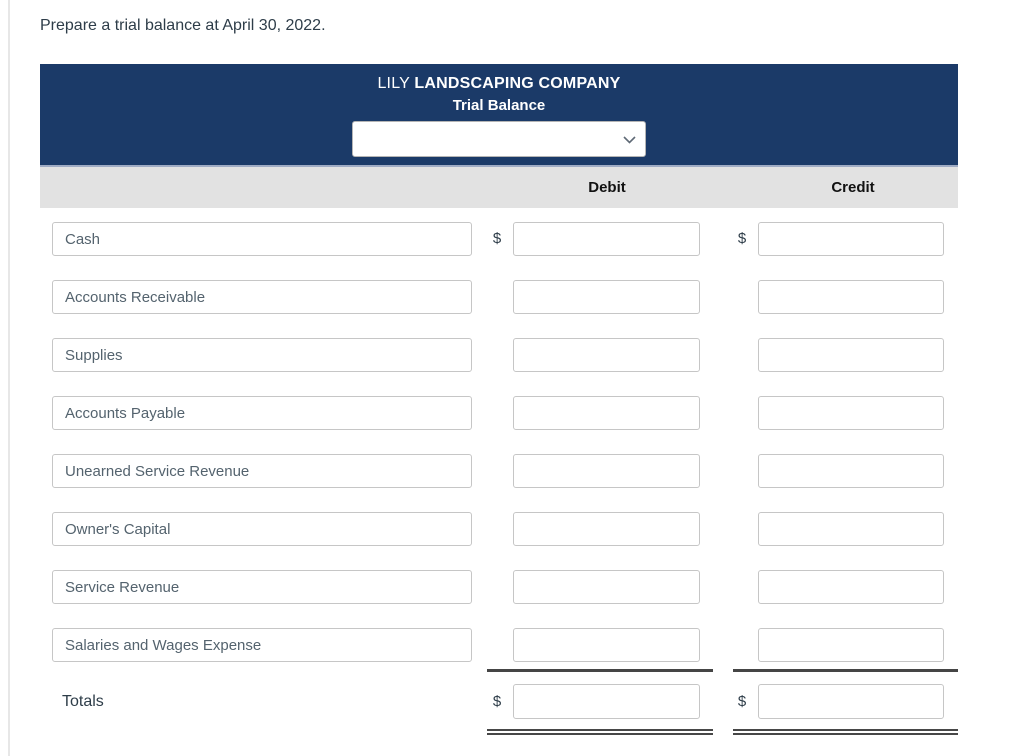 The height and width of the screenshot is (756, 1024). What do you see at coordinates (606, 701) in the screenshot?
I see `totals-debit-input` at bounding box center [606, 701].